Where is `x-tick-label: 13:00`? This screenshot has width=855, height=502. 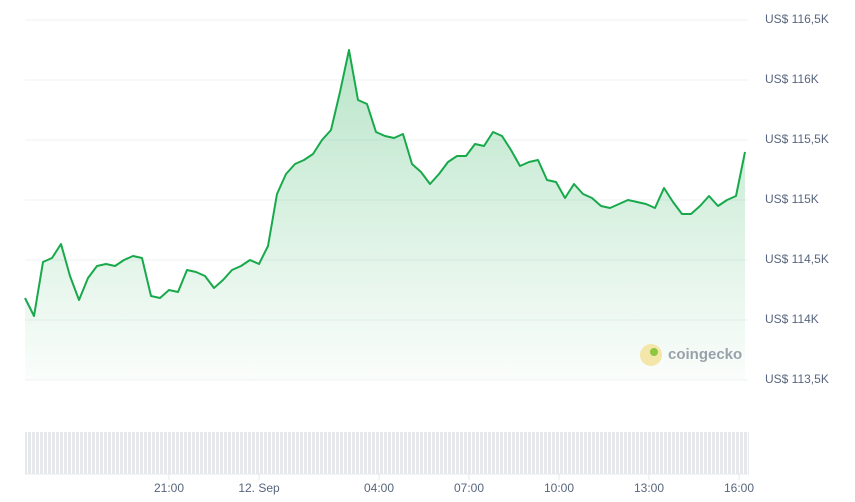 x-tick-label: 13:00 is located at coordinates (649, 488).